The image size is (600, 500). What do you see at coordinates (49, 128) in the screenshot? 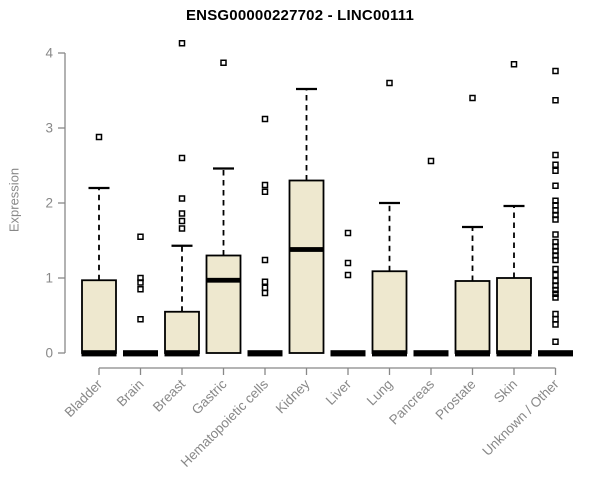
I see `y-tick-label: 3` at bounding box center [49, 128].